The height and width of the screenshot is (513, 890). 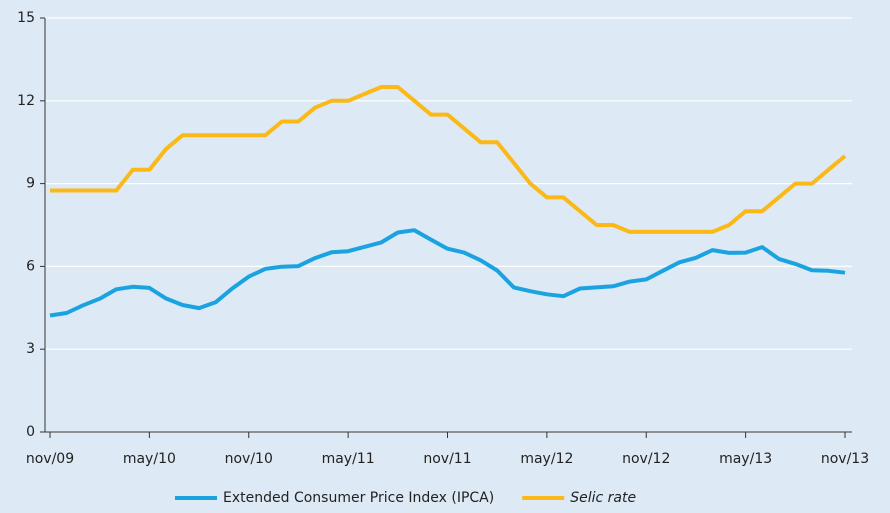 What do you see at coordinates (646, 459) in the screenshot?
I see `x-tick-label: nov/12` at bounding box center [646, 459].